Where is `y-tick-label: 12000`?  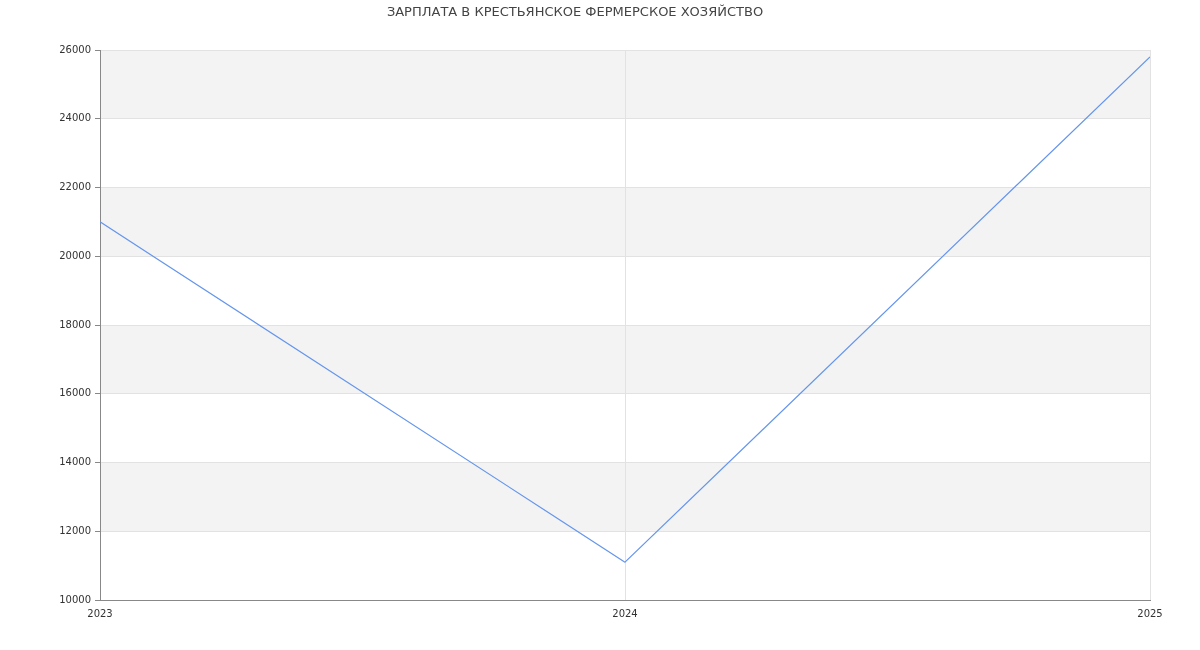
y-tick-label: 12000 is located at coordinates (75, 530).